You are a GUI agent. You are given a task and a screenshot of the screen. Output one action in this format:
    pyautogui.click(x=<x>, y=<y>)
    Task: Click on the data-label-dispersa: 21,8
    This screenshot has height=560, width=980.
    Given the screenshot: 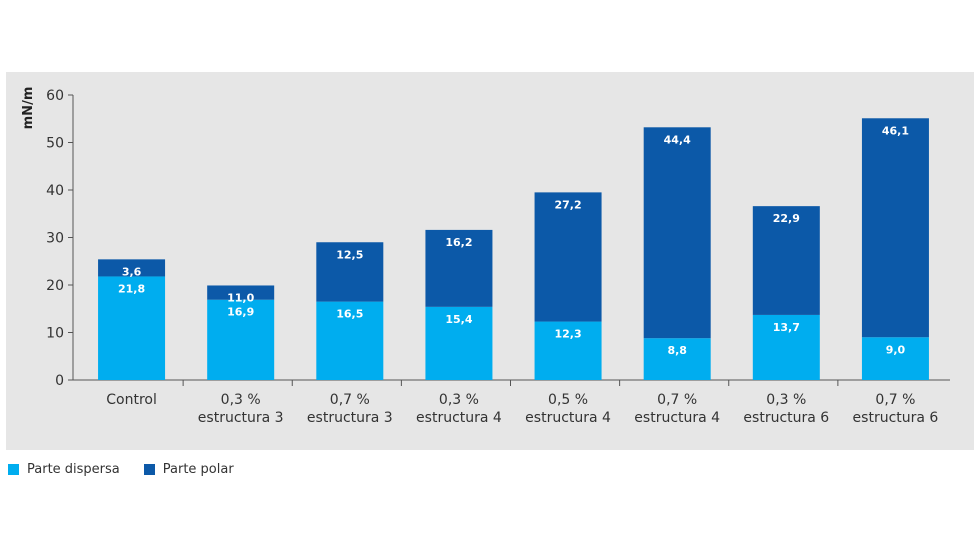 What is the action you would take?
    pyautogui.click(x=131, y=288)
    